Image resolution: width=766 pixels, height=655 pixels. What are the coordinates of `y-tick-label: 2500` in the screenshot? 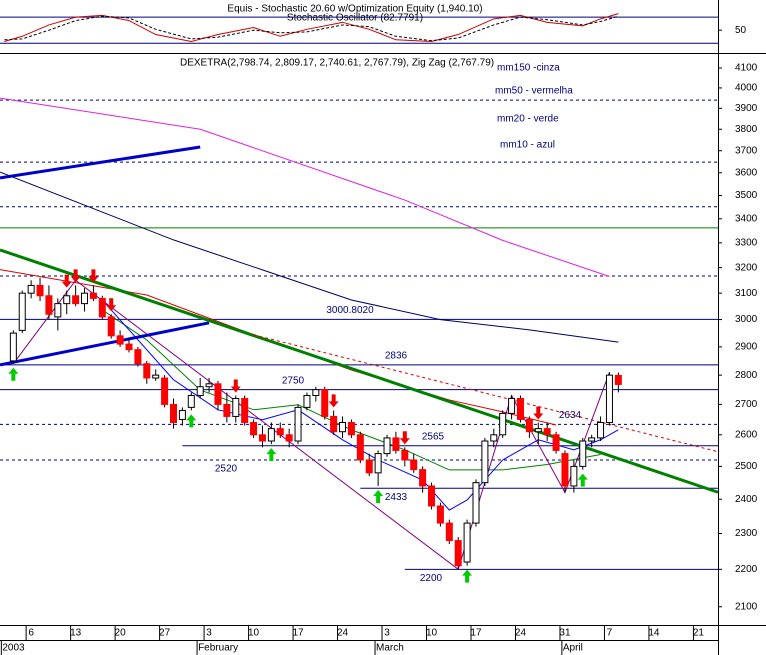 It's located at (746, 466).